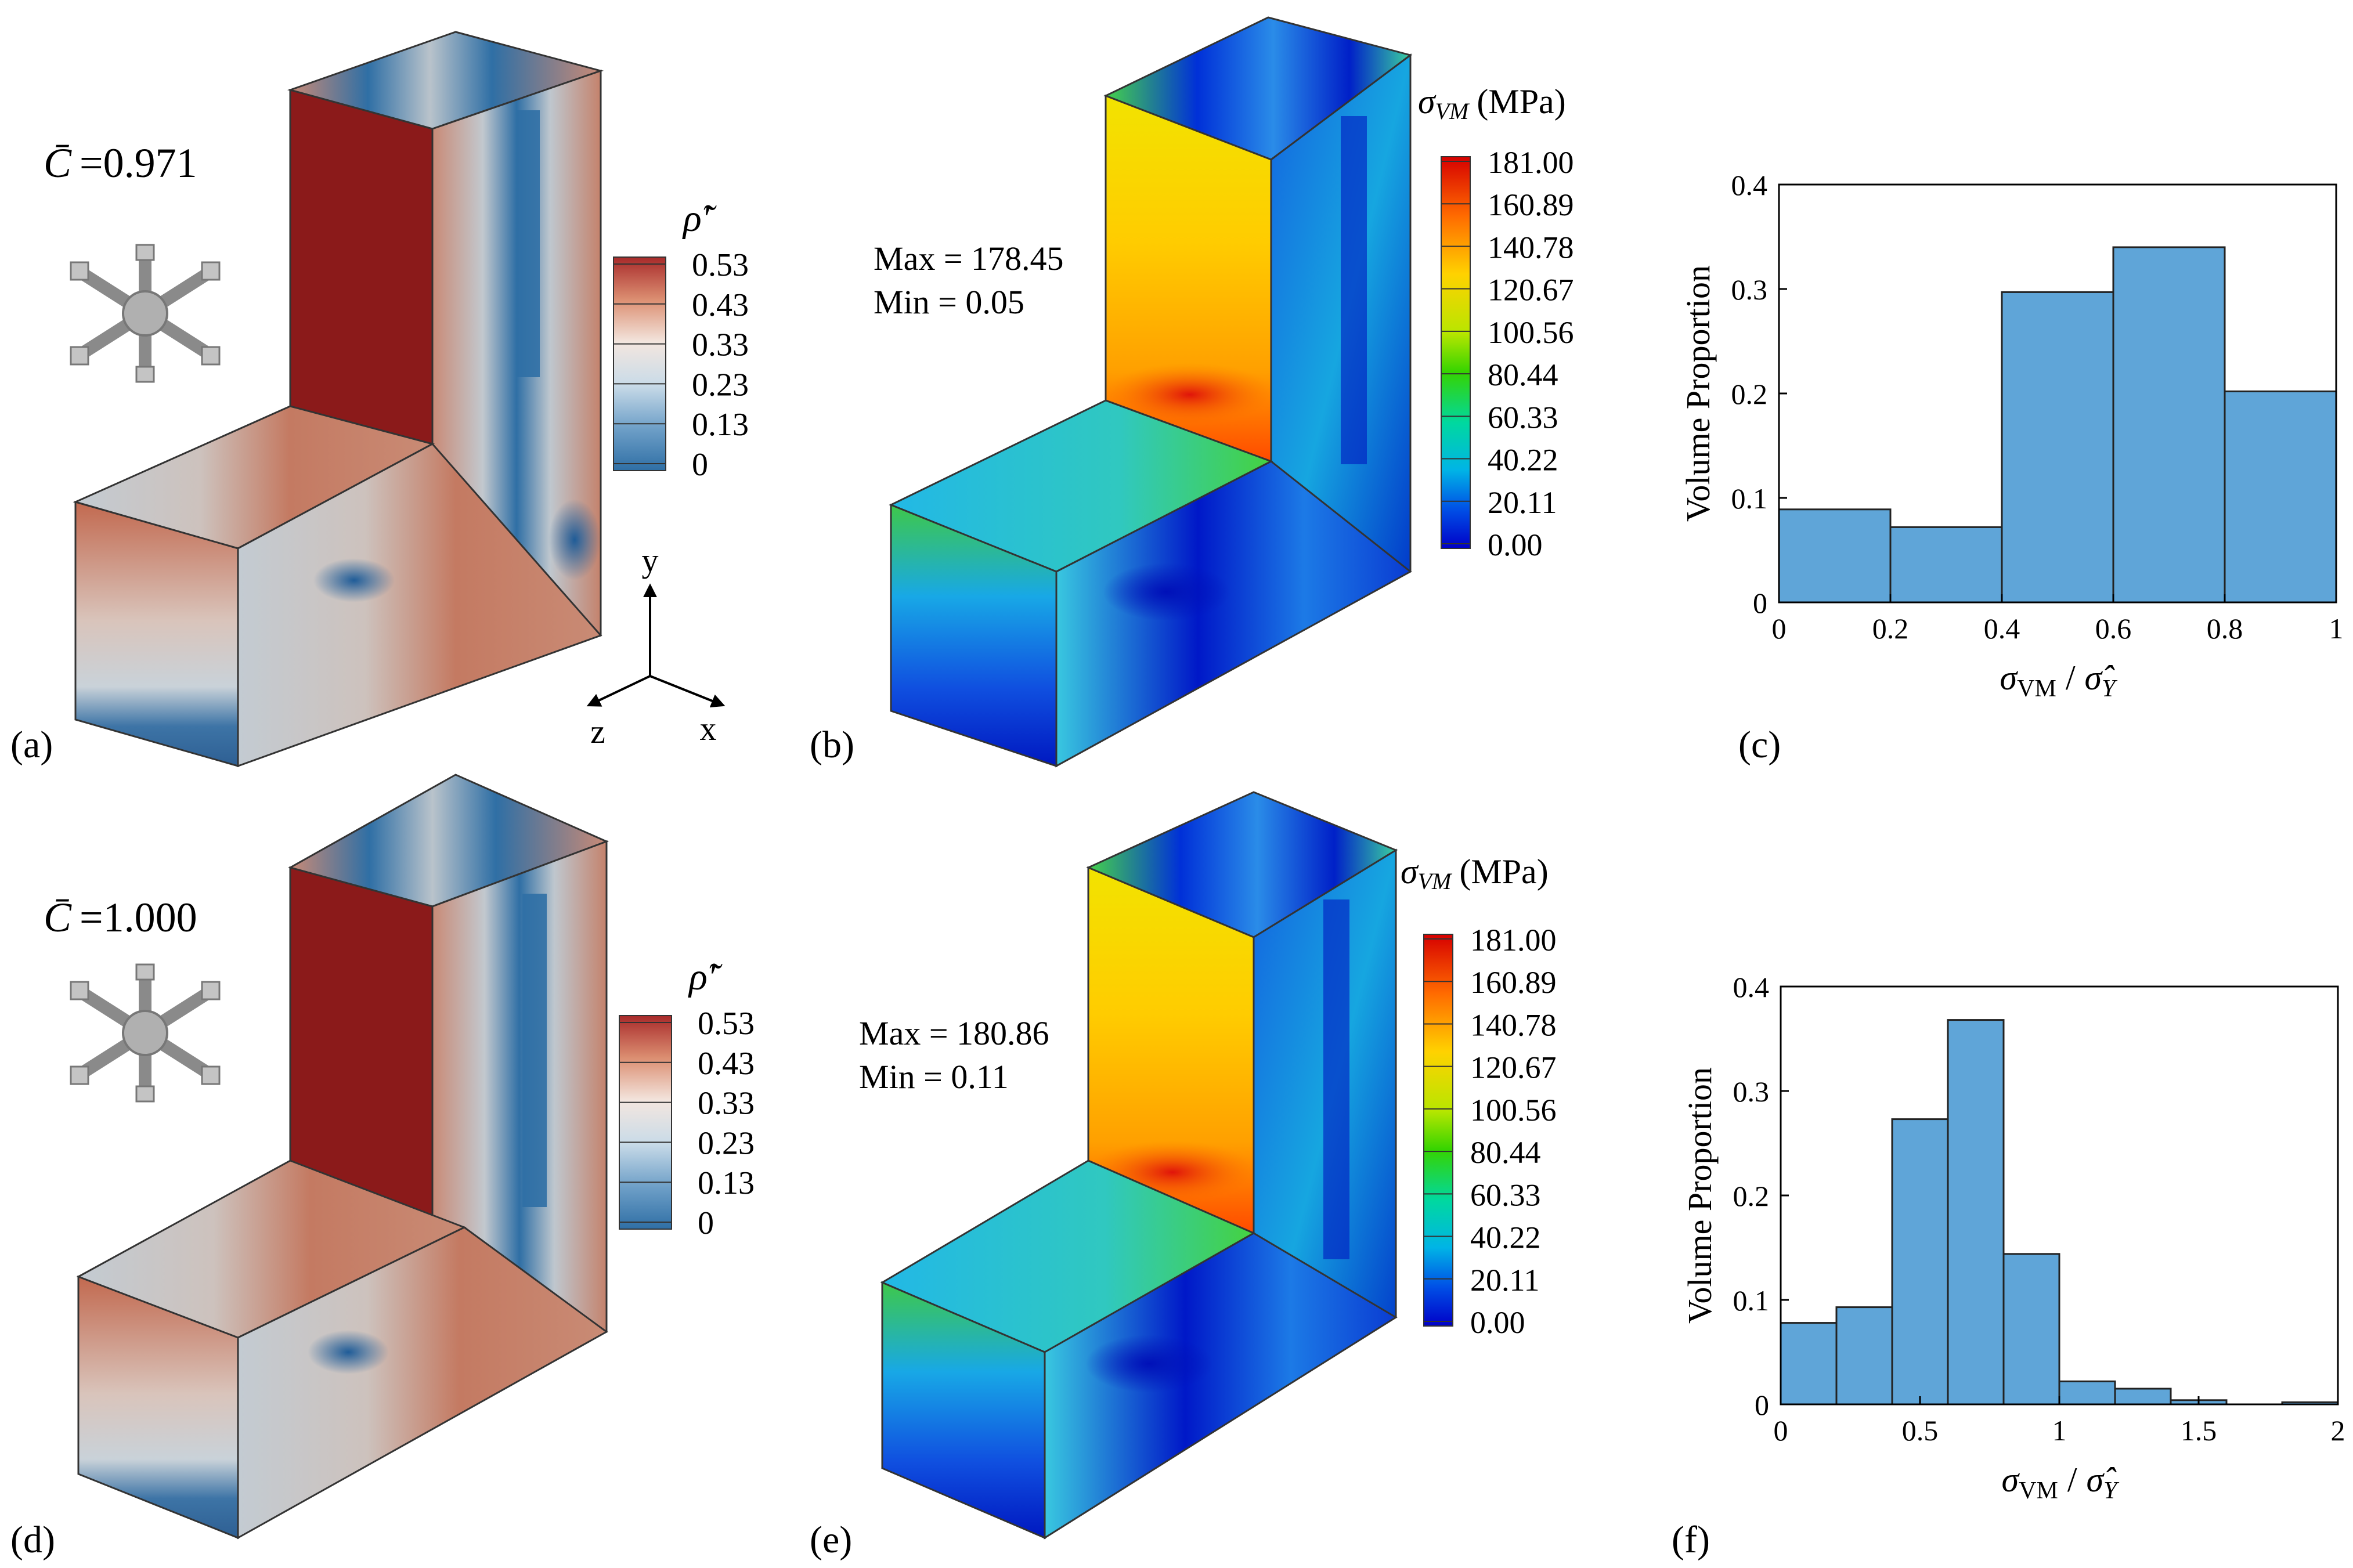 The height and width of the screenshot is (1568, 2353). What do you see at coordinates (2336, 628) in the screenshot?
I see `x-tick-label: 1` at bounding box center [2336, 628].